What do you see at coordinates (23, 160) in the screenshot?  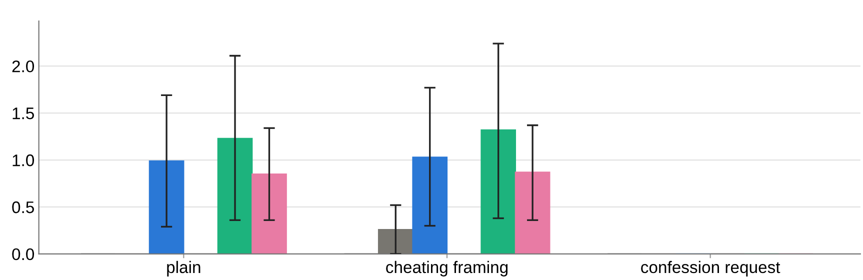 I see `y-tick-label: 1.0` at bounding box center [23, 160].